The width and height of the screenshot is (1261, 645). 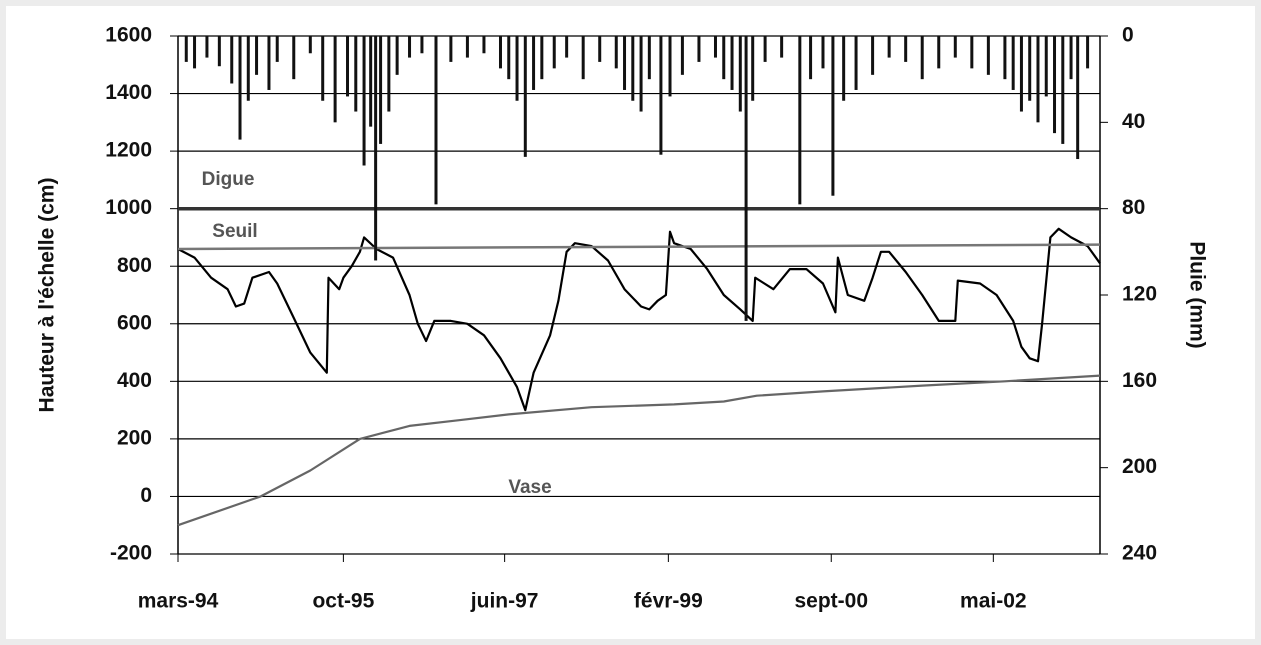 I want to click on y-tick-label: 400, so click(x=134, y=380).